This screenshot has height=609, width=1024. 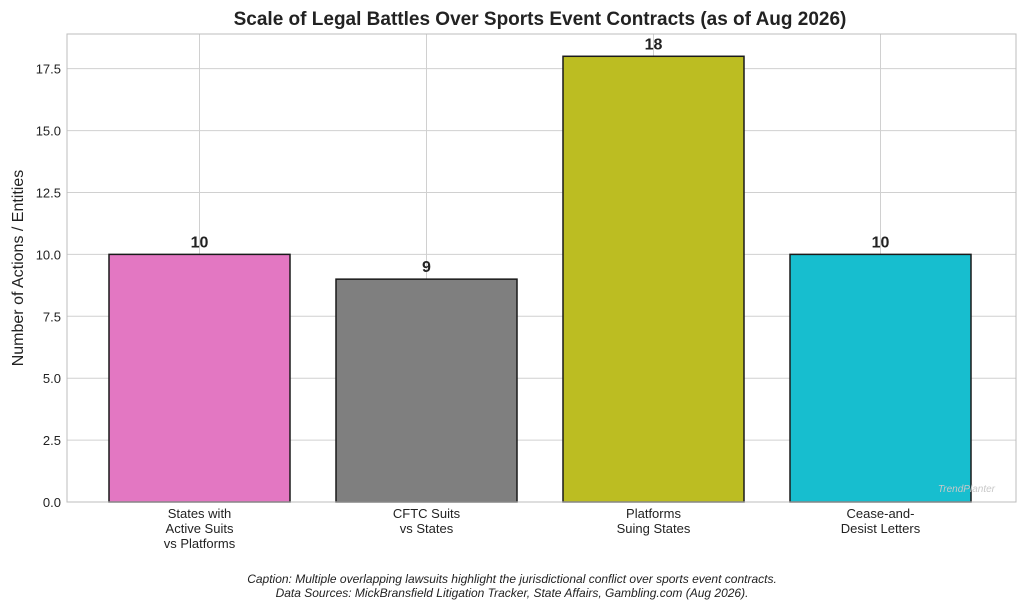 I want to click on y-tick-label: 7.5, so click(x=52, y=316).